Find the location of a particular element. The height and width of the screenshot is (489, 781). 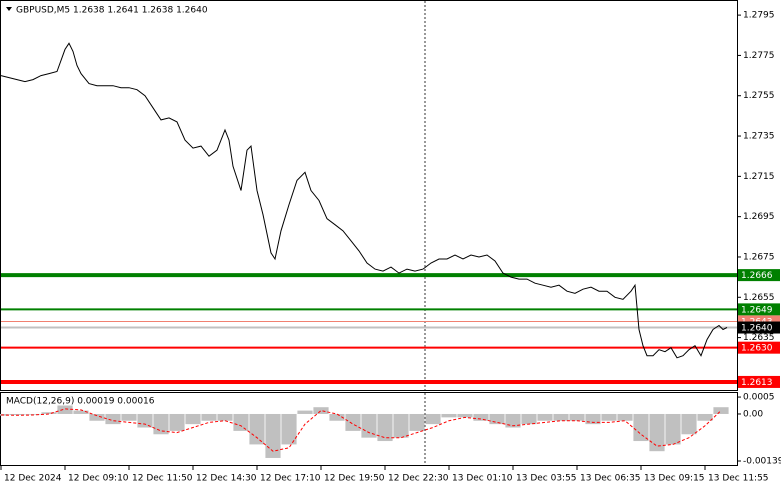

x-tick-label: 12 Dec 22:30 is located at coordinates (418, 479).